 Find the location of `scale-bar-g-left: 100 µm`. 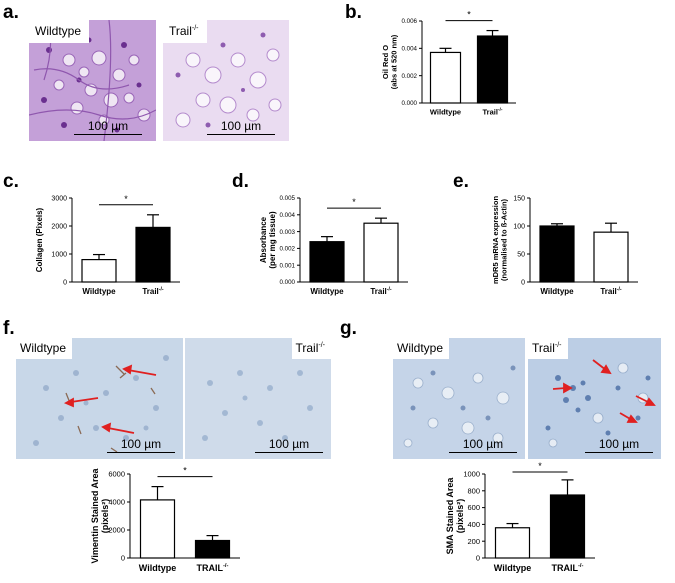

scale-bar-g-left: 100 µm is located at coordinates (483, 445).